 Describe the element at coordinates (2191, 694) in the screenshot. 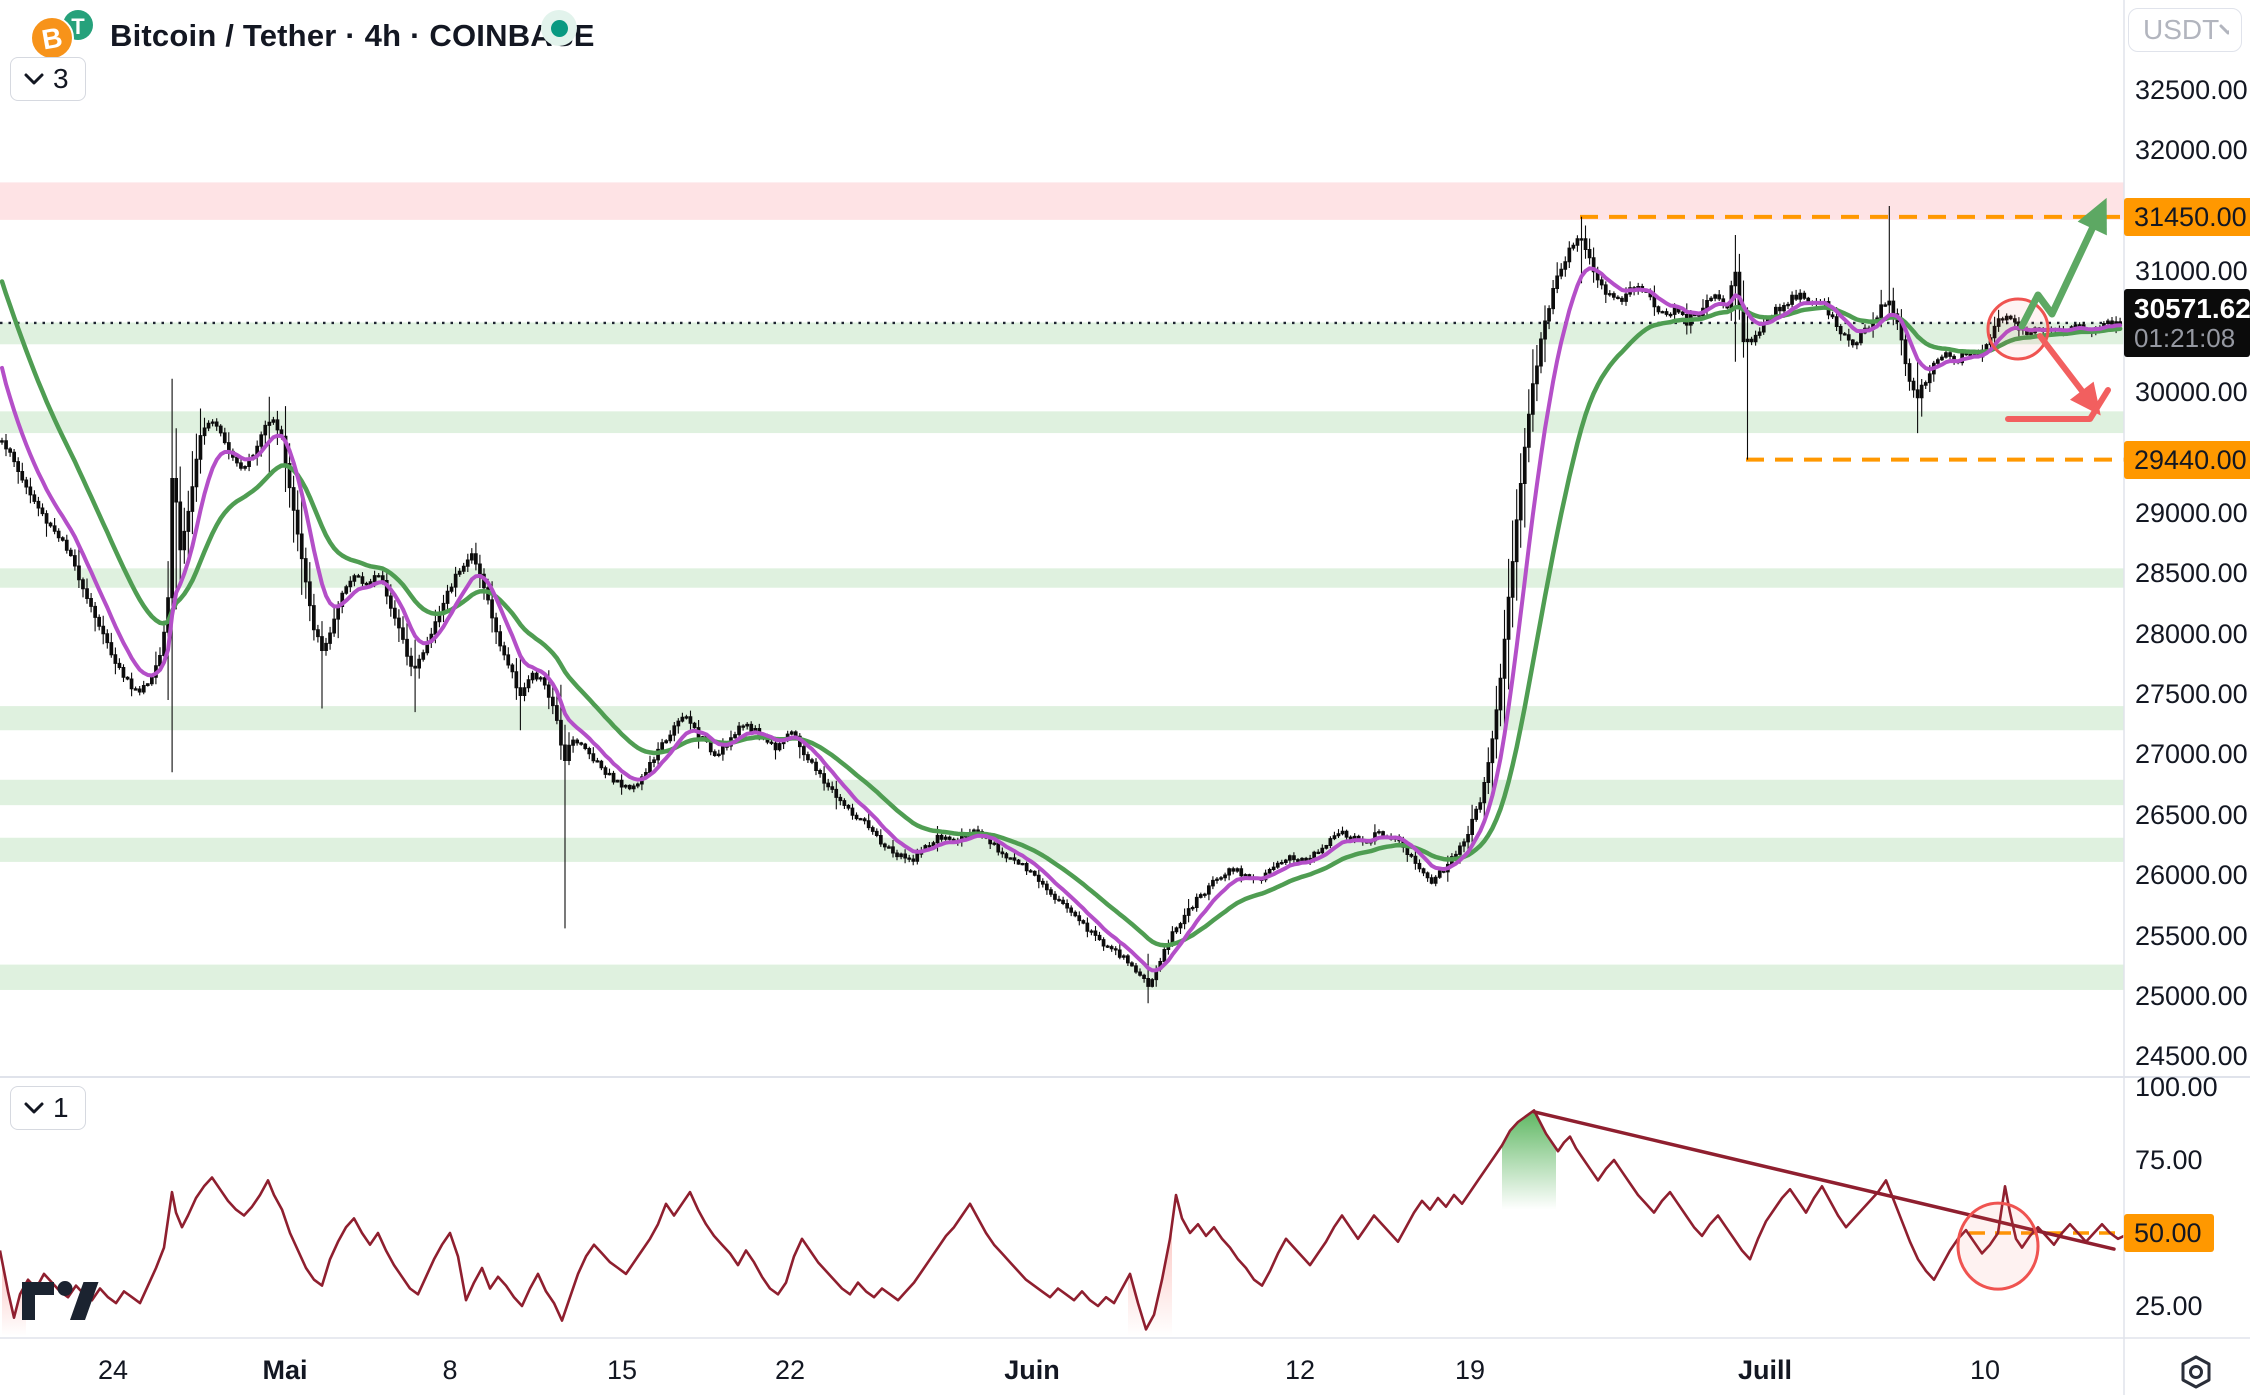

I see `price-scale-tick: 27500.00` at that location.